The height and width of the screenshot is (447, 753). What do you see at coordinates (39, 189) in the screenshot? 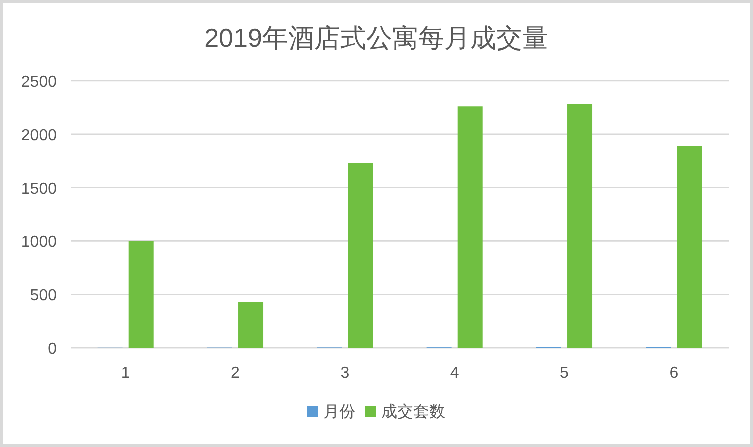
I see `y-tick-label: 1500` at bounding box center [39, 189].